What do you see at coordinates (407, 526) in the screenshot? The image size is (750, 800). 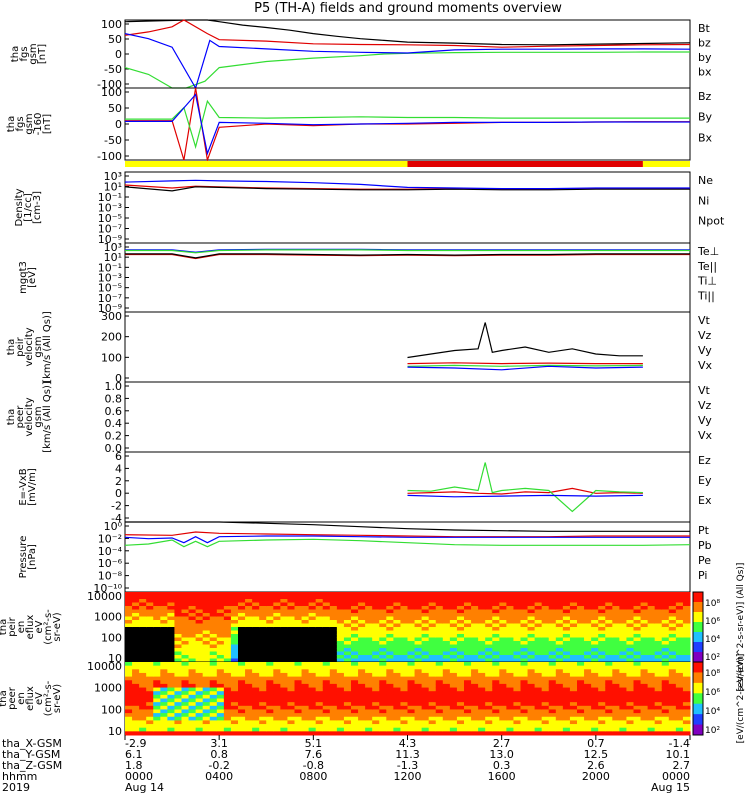 I see `series-Pt` at bounding box center [407, 526].